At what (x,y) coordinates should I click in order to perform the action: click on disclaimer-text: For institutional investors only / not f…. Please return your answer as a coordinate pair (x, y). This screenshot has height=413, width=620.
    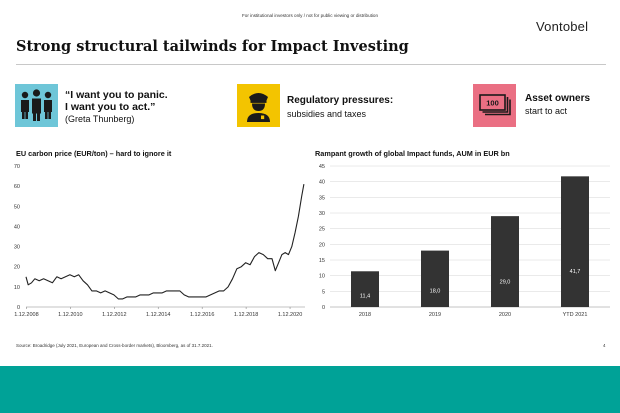
    Looking at the image, I should click on (310, 15).